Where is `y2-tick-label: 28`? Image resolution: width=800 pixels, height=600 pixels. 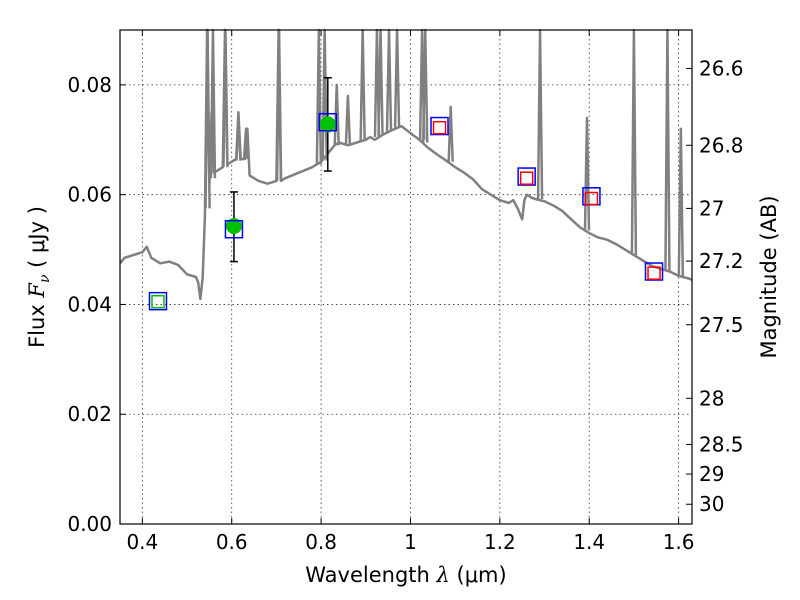 y2-tick-label: 28 is located at coordinates (711, 398).